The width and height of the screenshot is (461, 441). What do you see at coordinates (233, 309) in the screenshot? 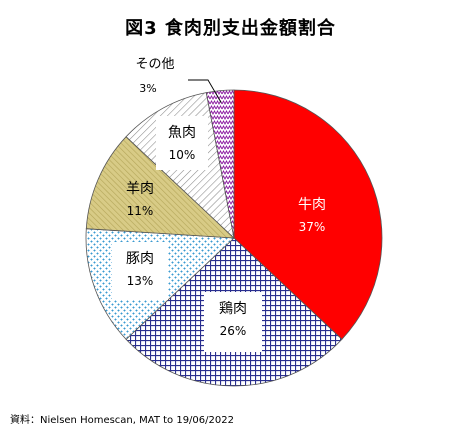
I see `slice-label-name-2: 鶏肉` at bounding box center [233, 309].